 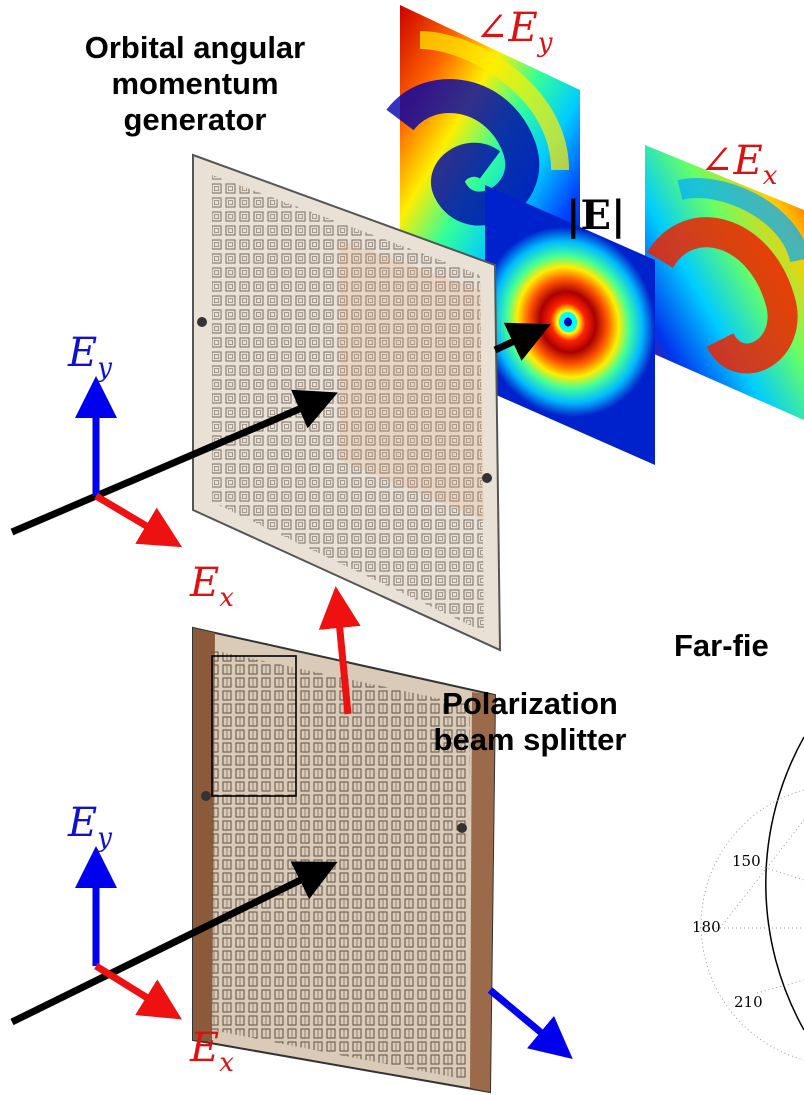 What do you see at coordinates (195, 119) in the screenshot?
I see `oam-title-line-3: generator` at bounding box center [195, 119].